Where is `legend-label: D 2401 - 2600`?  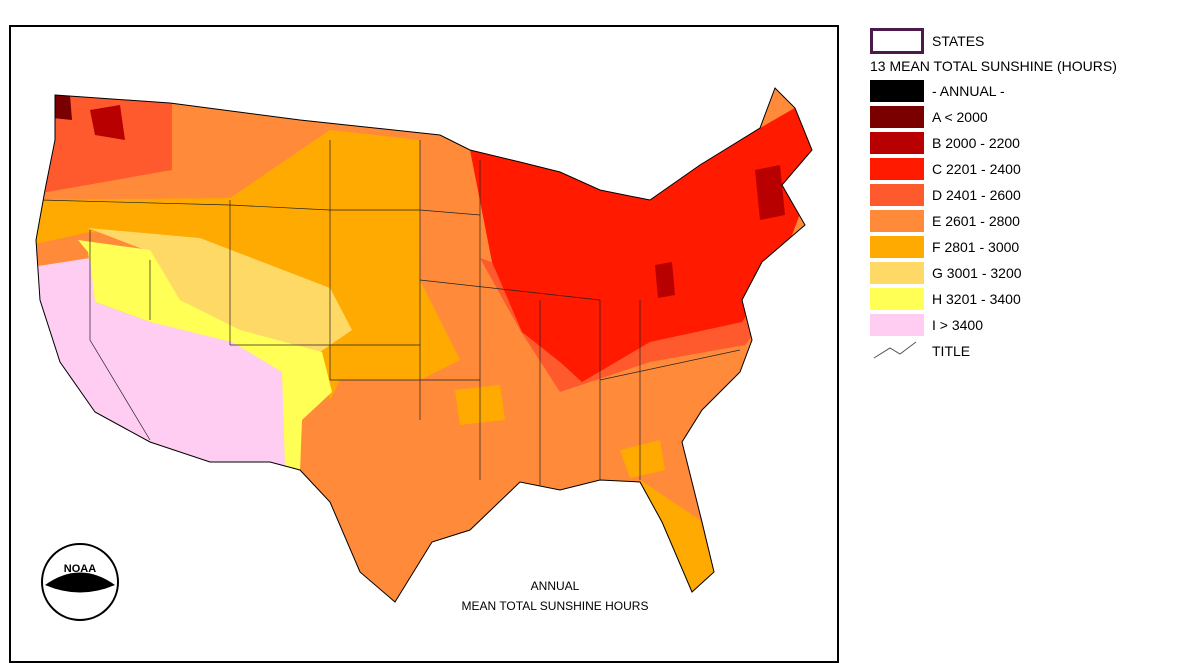 legend-label: D 2401 - 2600 is located at coordinates (976, 195).